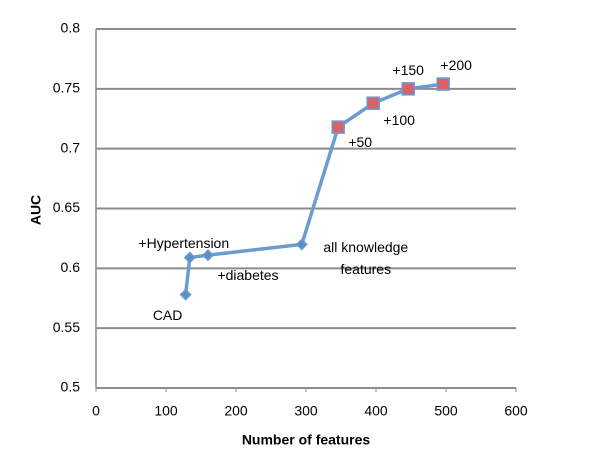 The height and width of the screenshot is (475, 593). What do you see at coordinates (96, 411) in the screenshot?
I see `x-tick-label: 0` at bounding box center [96, 411].